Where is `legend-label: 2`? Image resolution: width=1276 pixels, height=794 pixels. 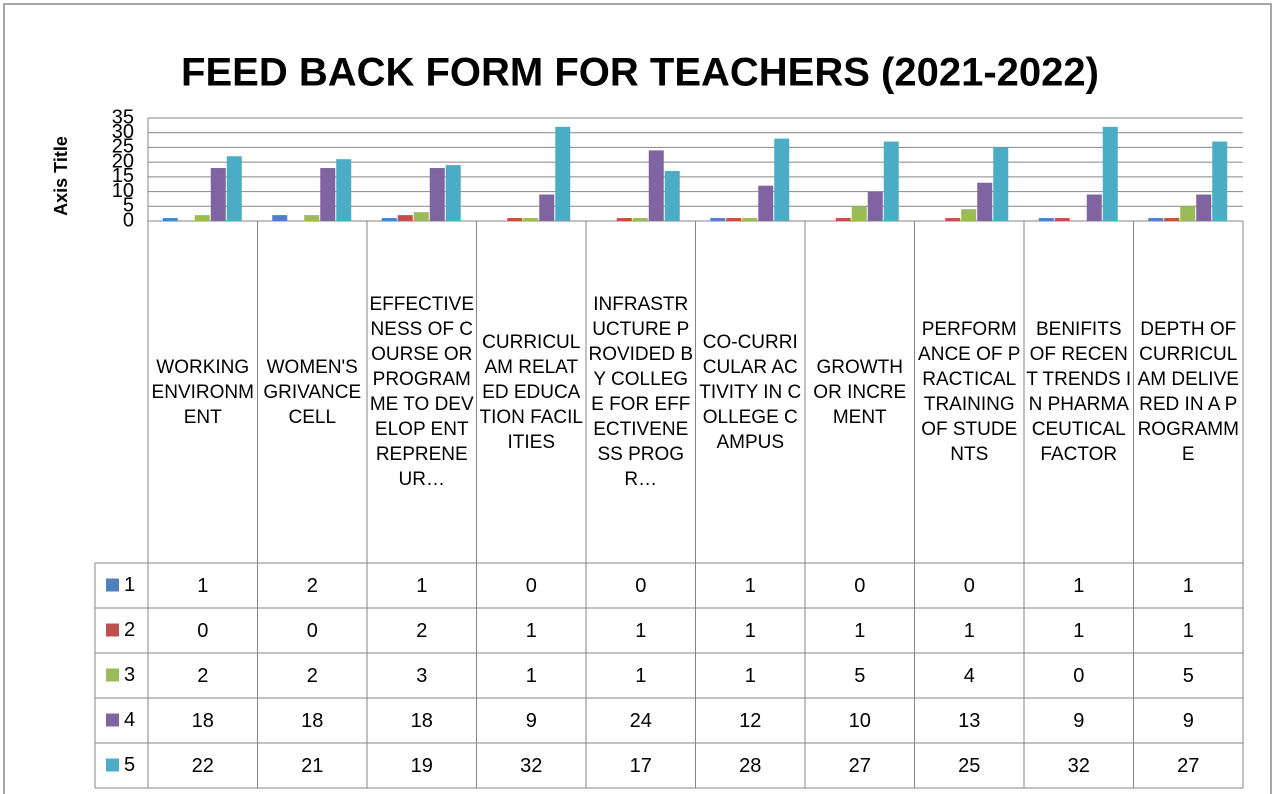 legend-label: 2 is located at coordinates (129, 630).